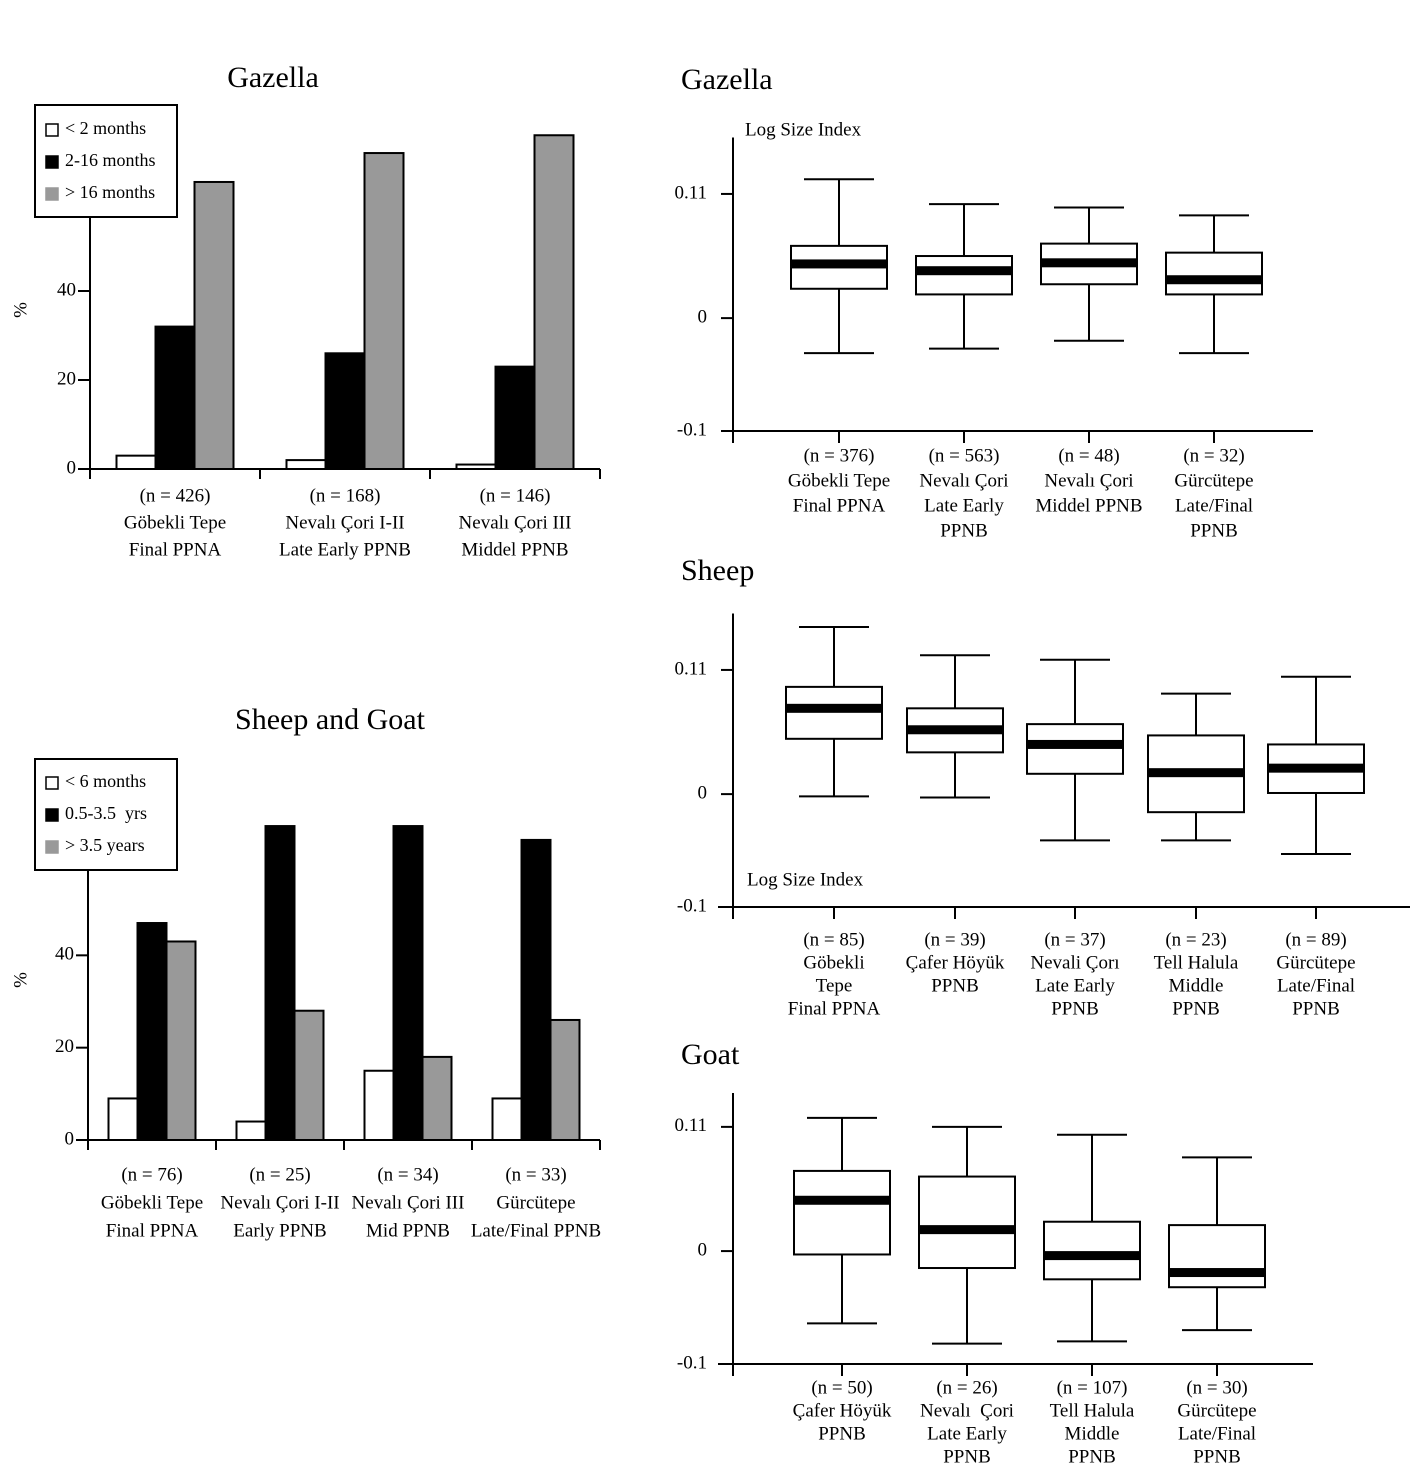  I want to click on y-tick-label: 20, so click(66, 378).